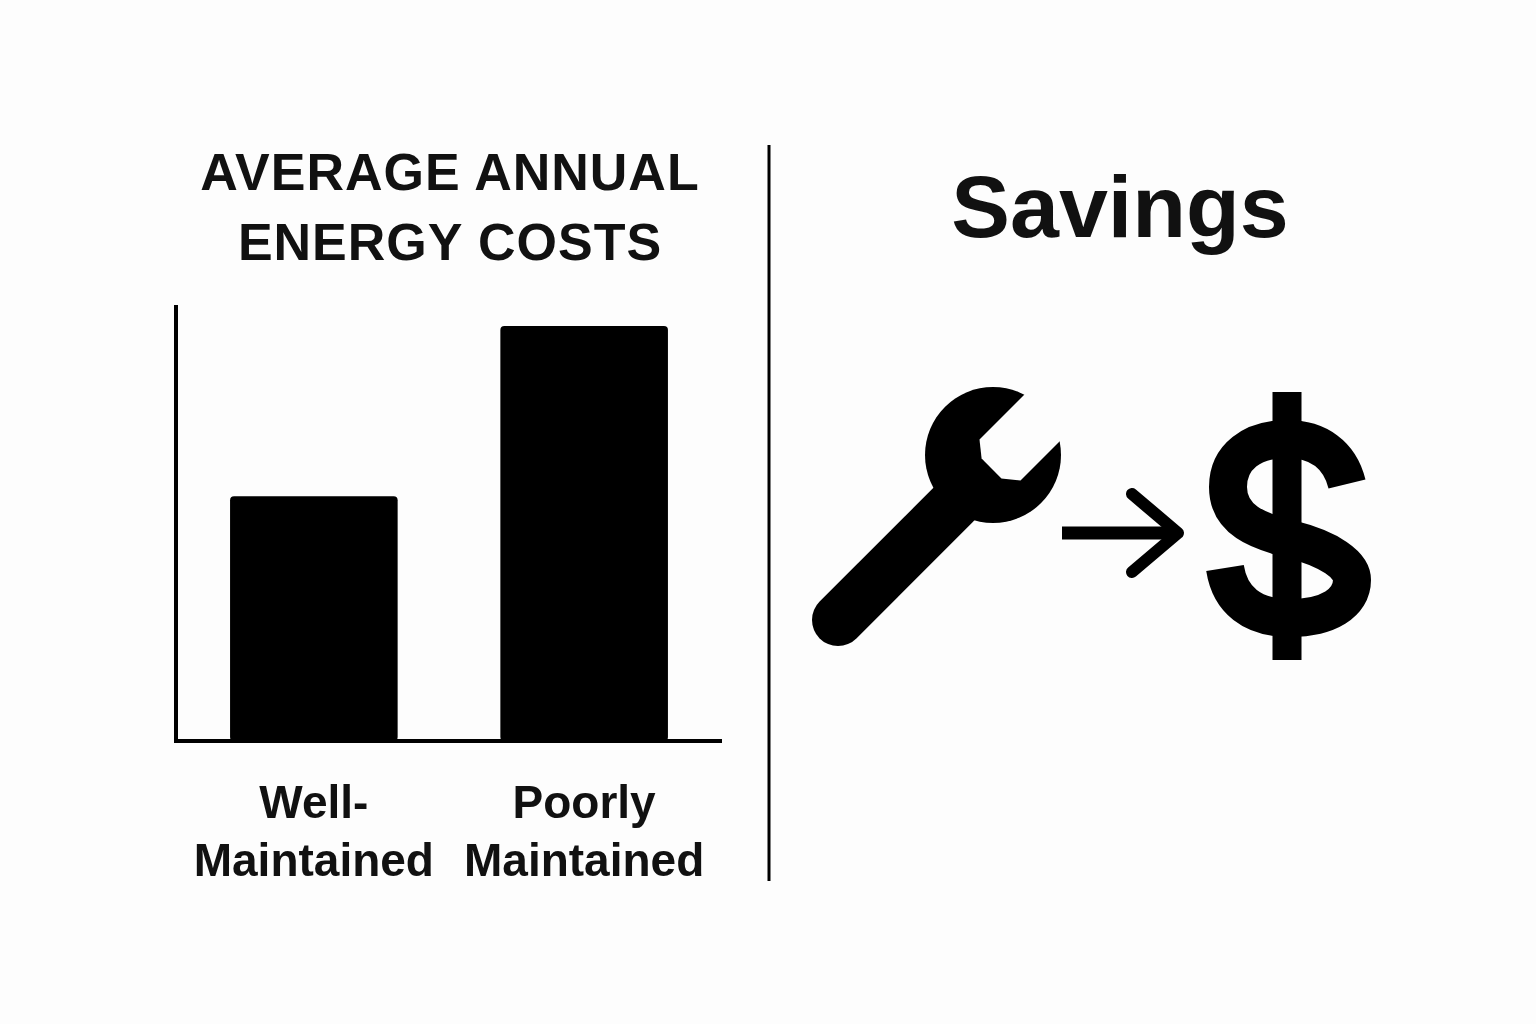 This screenshot has width=1536, height=1024. I want to click on x-tick-label: Well-Maintained, so click(313, 831).